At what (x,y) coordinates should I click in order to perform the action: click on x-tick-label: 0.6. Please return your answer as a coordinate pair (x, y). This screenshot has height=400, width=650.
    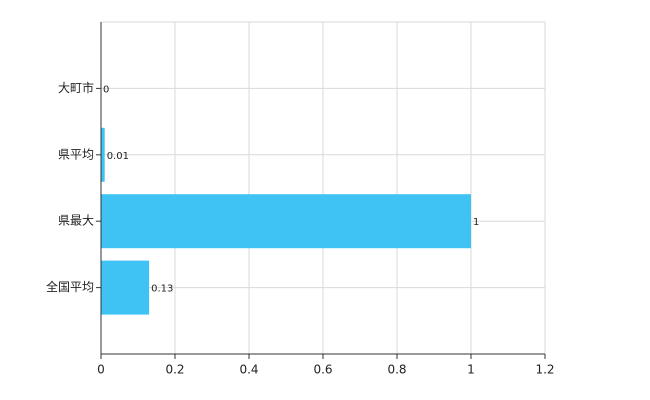
    Looking at the image, I should click on (322, 370).